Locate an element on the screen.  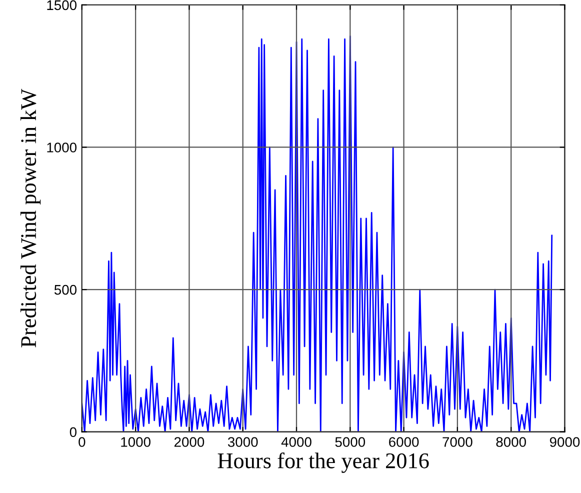
y-tick-label: 1500 is located at coordinates (62, 5).